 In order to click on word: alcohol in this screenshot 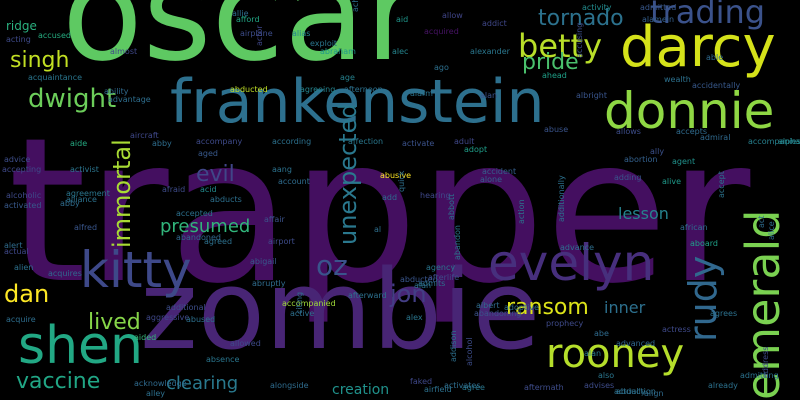, I will do `click(469, 351)`.